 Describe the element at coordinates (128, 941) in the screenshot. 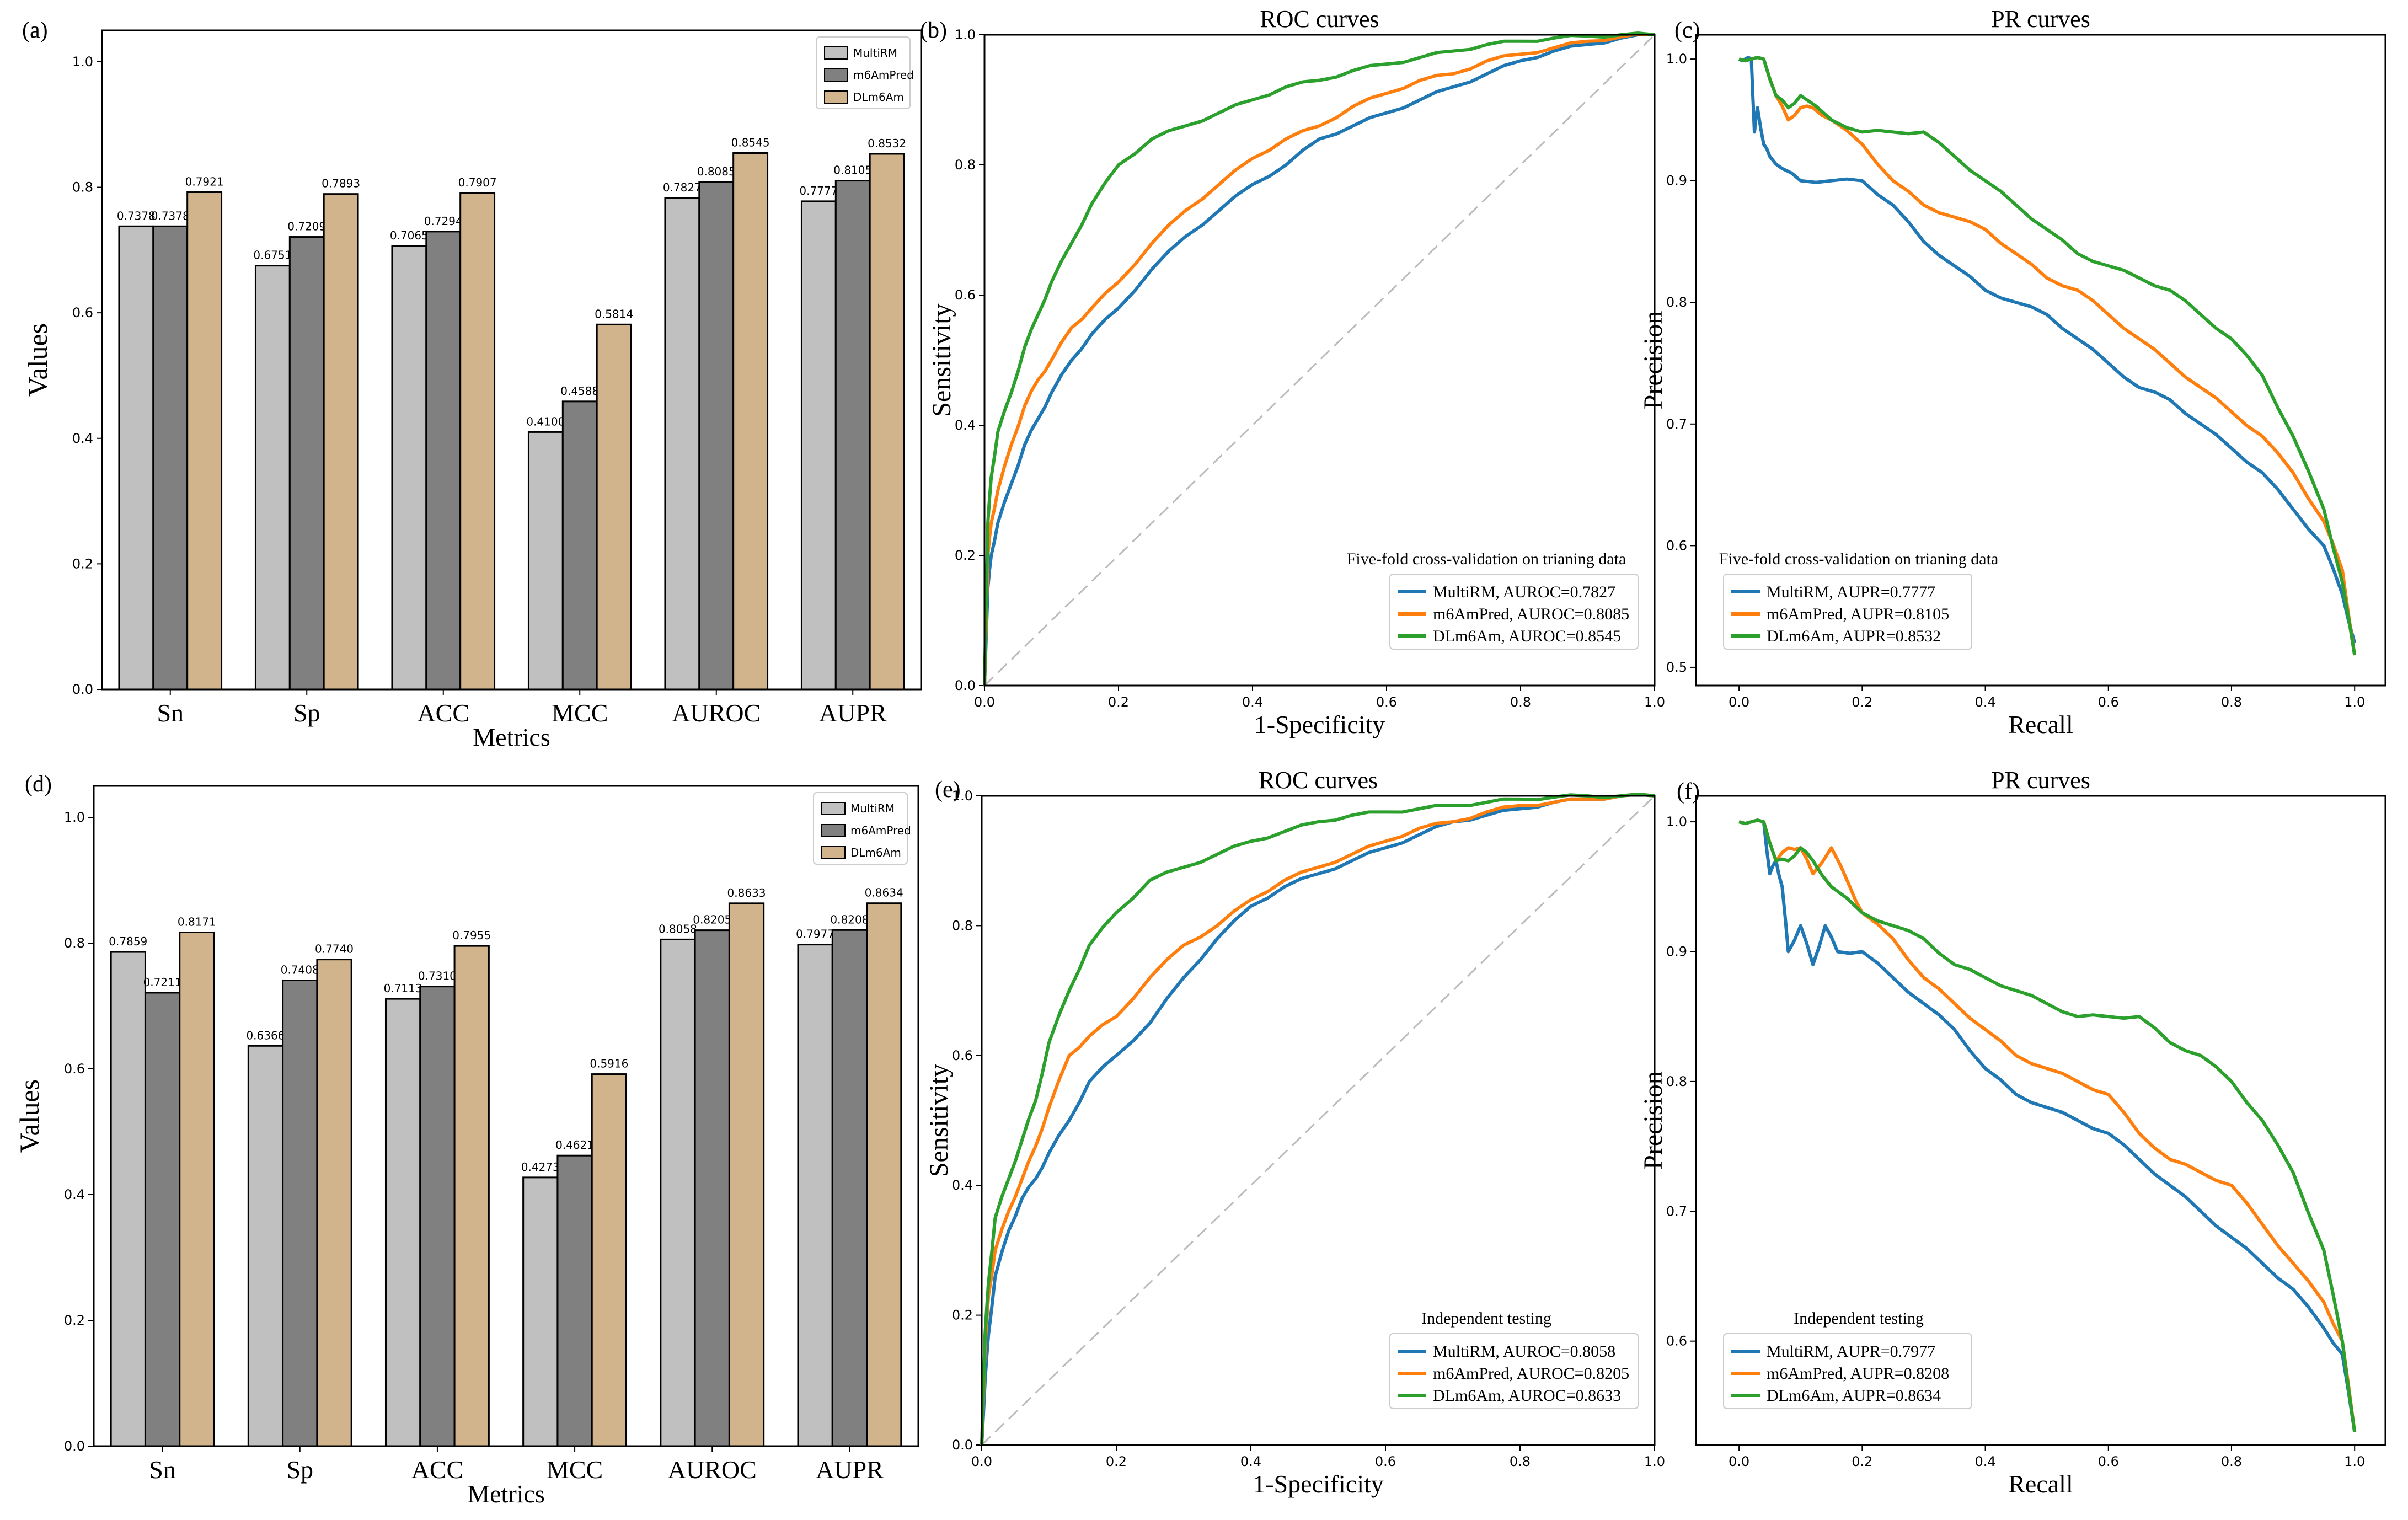

I see `bar-value-label: 0.7859` at that location.